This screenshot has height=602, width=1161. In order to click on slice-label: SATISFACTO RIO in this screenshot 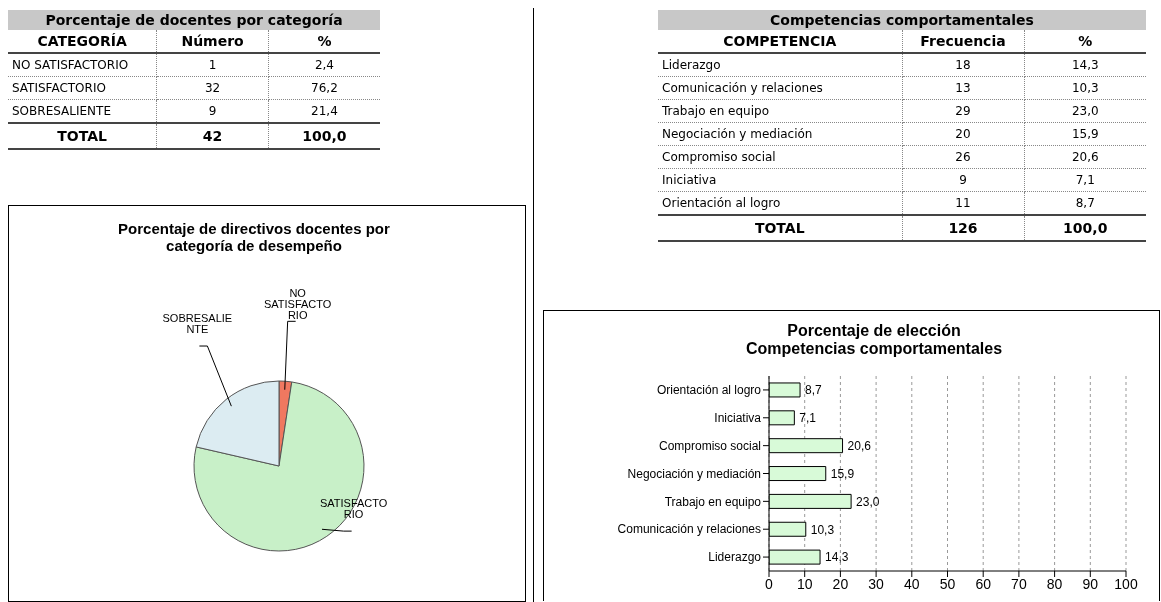, I will do `click(353, 509)`.